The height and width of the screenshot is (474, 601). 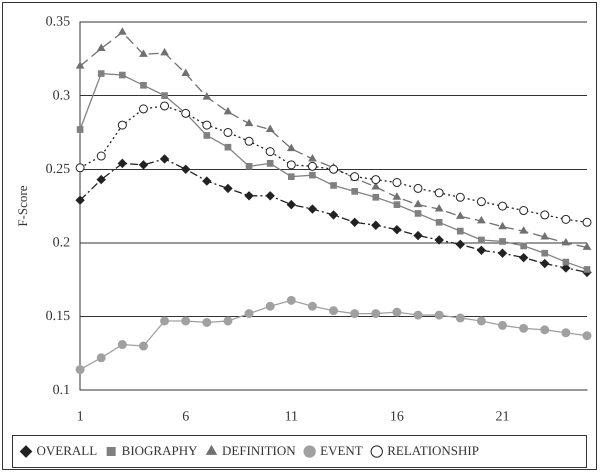 I want to click on legend-label: DEFINITION, so click(x=259, y=450).